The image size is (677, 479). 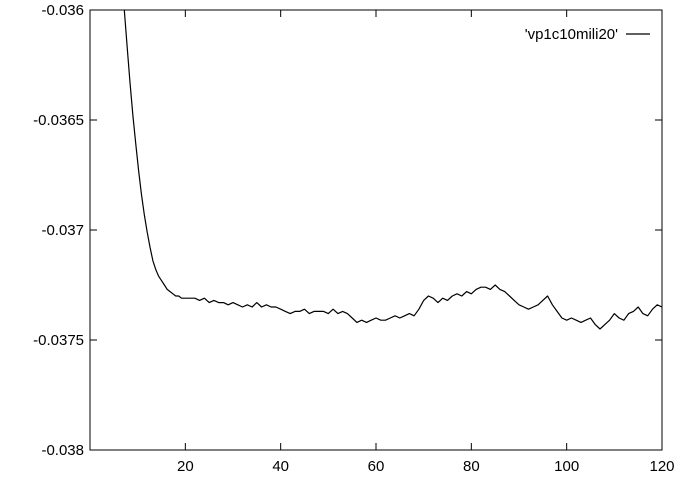 I want to click on x-tick-label: 120, so click(x=661, y=466).